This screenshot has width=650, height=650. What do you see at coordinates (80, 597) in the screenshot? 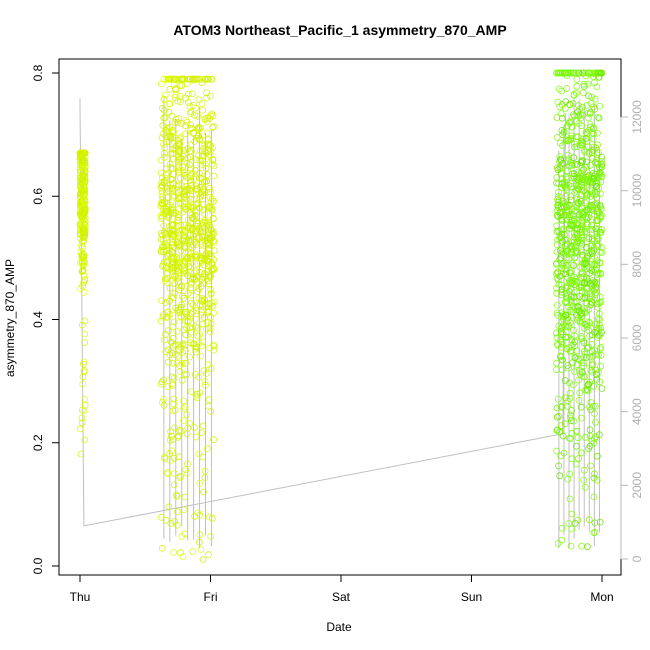
I see `x-tick-label: Thu` at bounding box center [80, 597].